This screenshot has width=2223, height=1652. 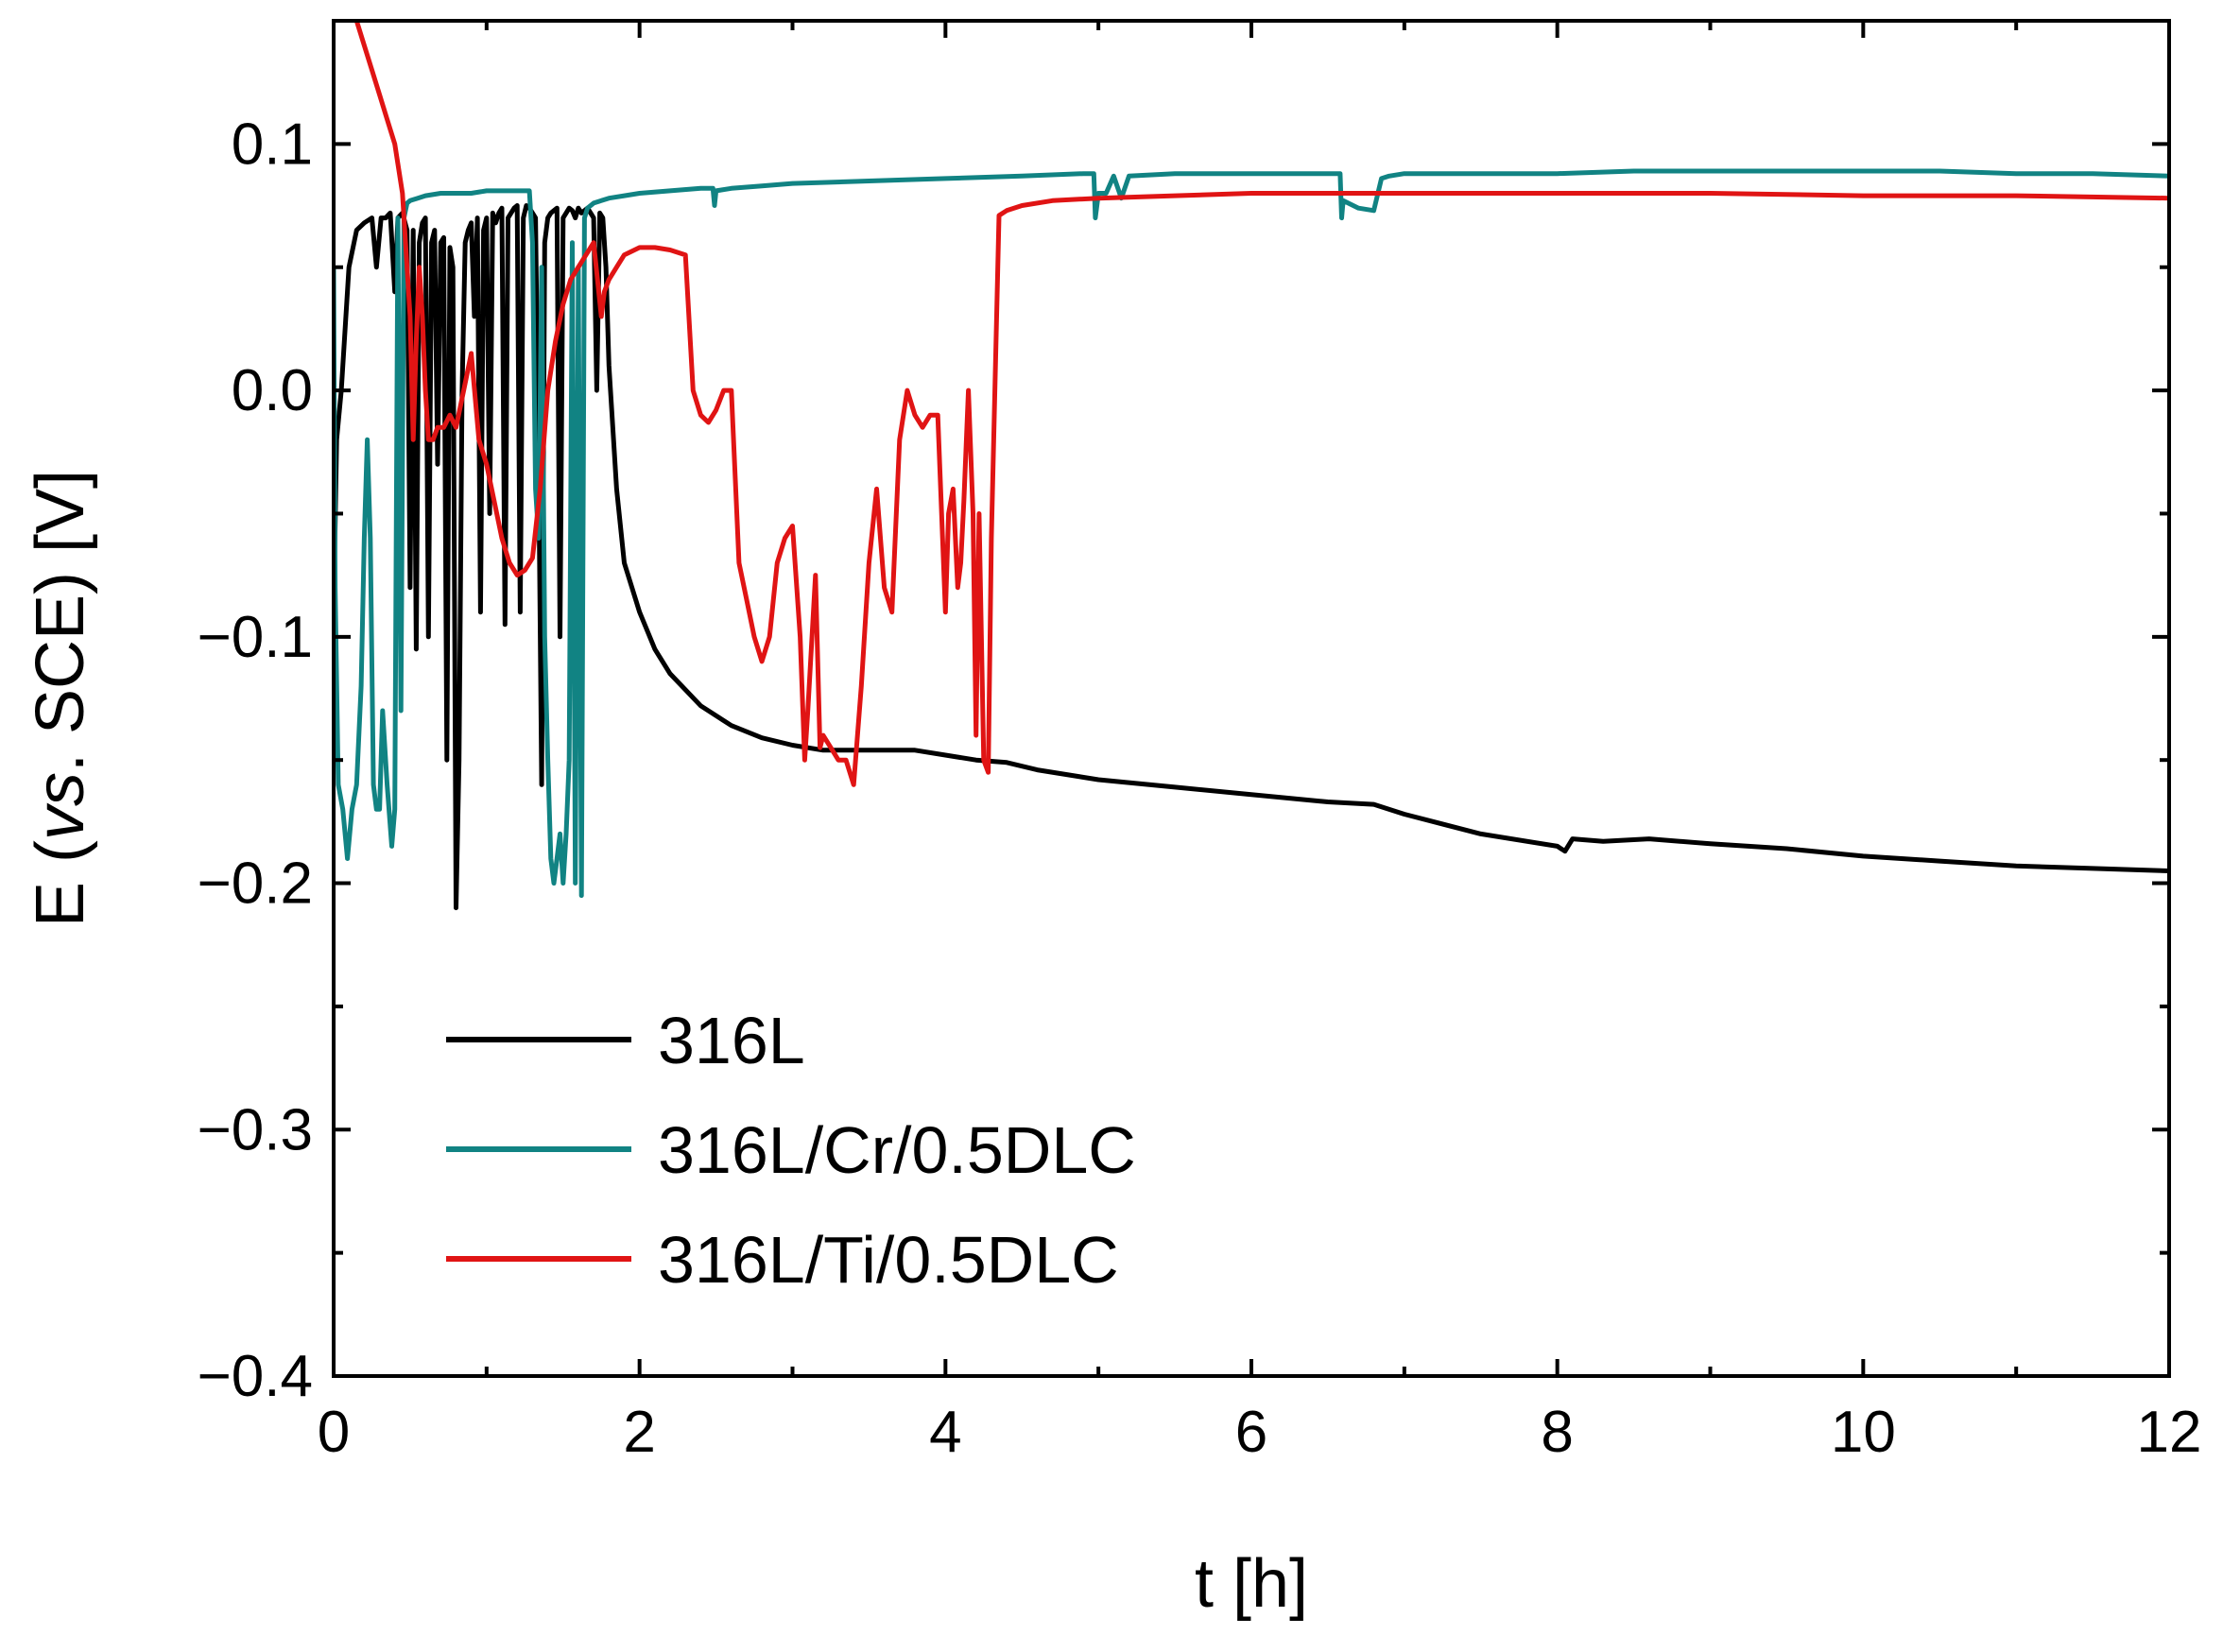 What do you see at coordinates (60, 621) in the screenshot?
I see `y-axis-title-suffix: . SCE) [V]` at bounding box center [60, 621].